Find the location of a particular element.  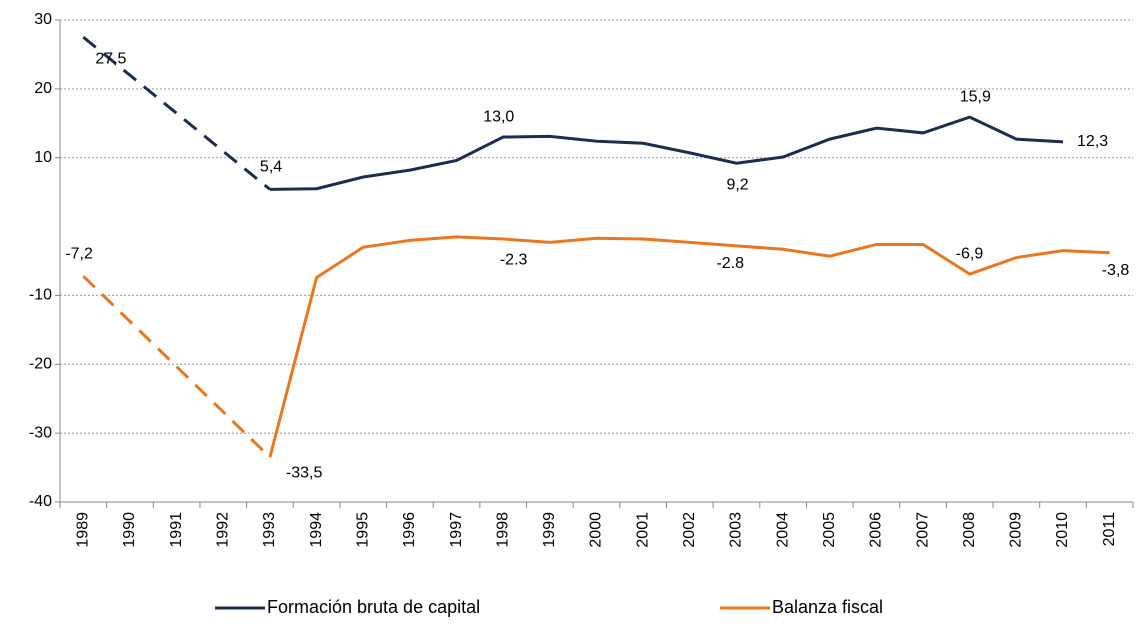

value-label: 13,0 is located at coordinates (498, 116).